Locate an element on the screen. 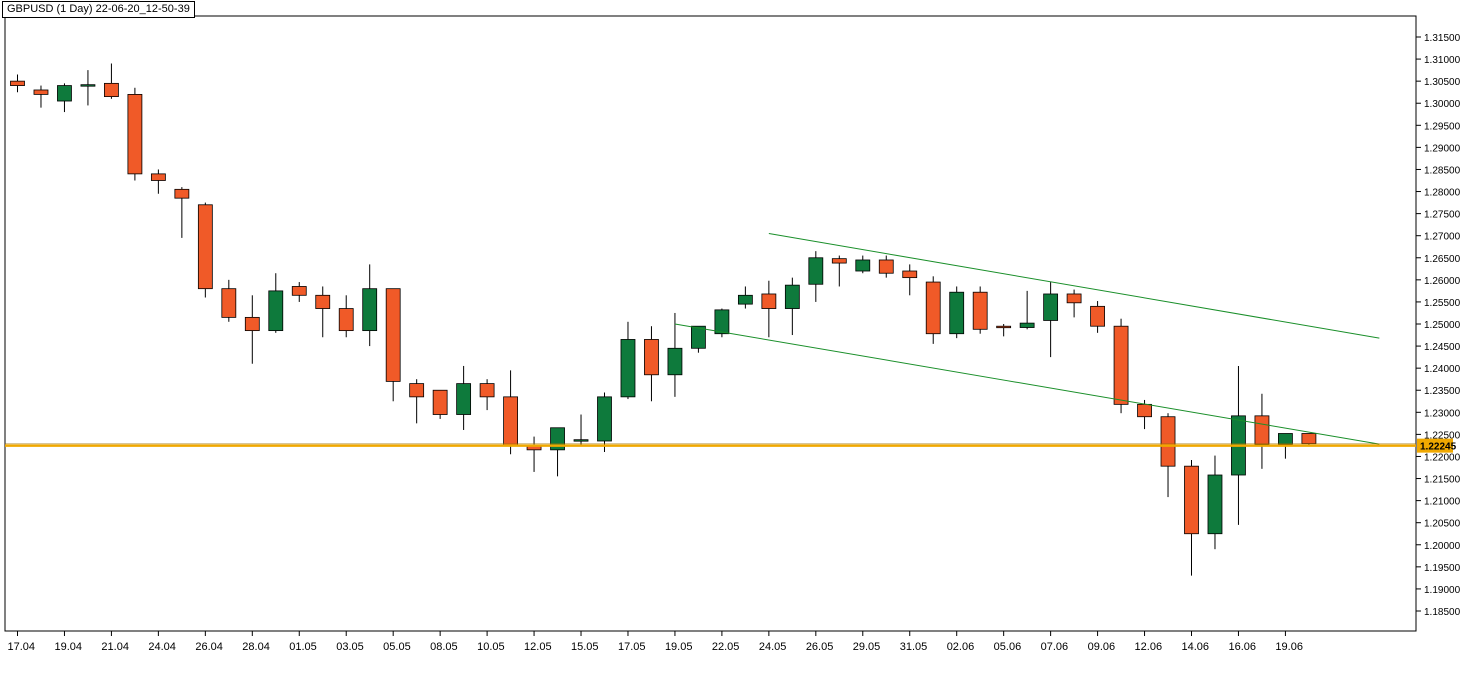 The image size is (1472, 676). x-tick-label: 05.06 is located at coordinates (1008, 647).